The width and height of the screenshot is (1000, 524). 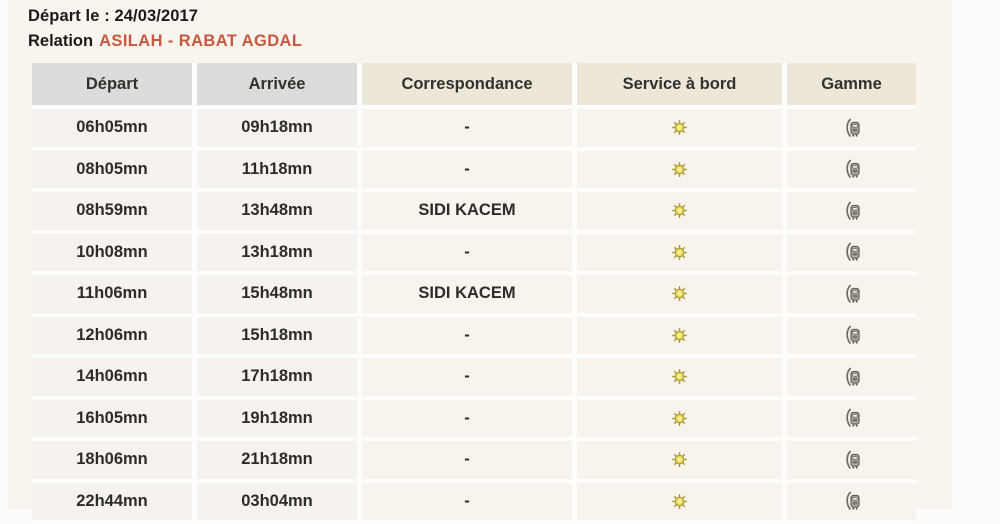 I want to click on depart-cell: 16h05mn, so click(x=112, y=418).